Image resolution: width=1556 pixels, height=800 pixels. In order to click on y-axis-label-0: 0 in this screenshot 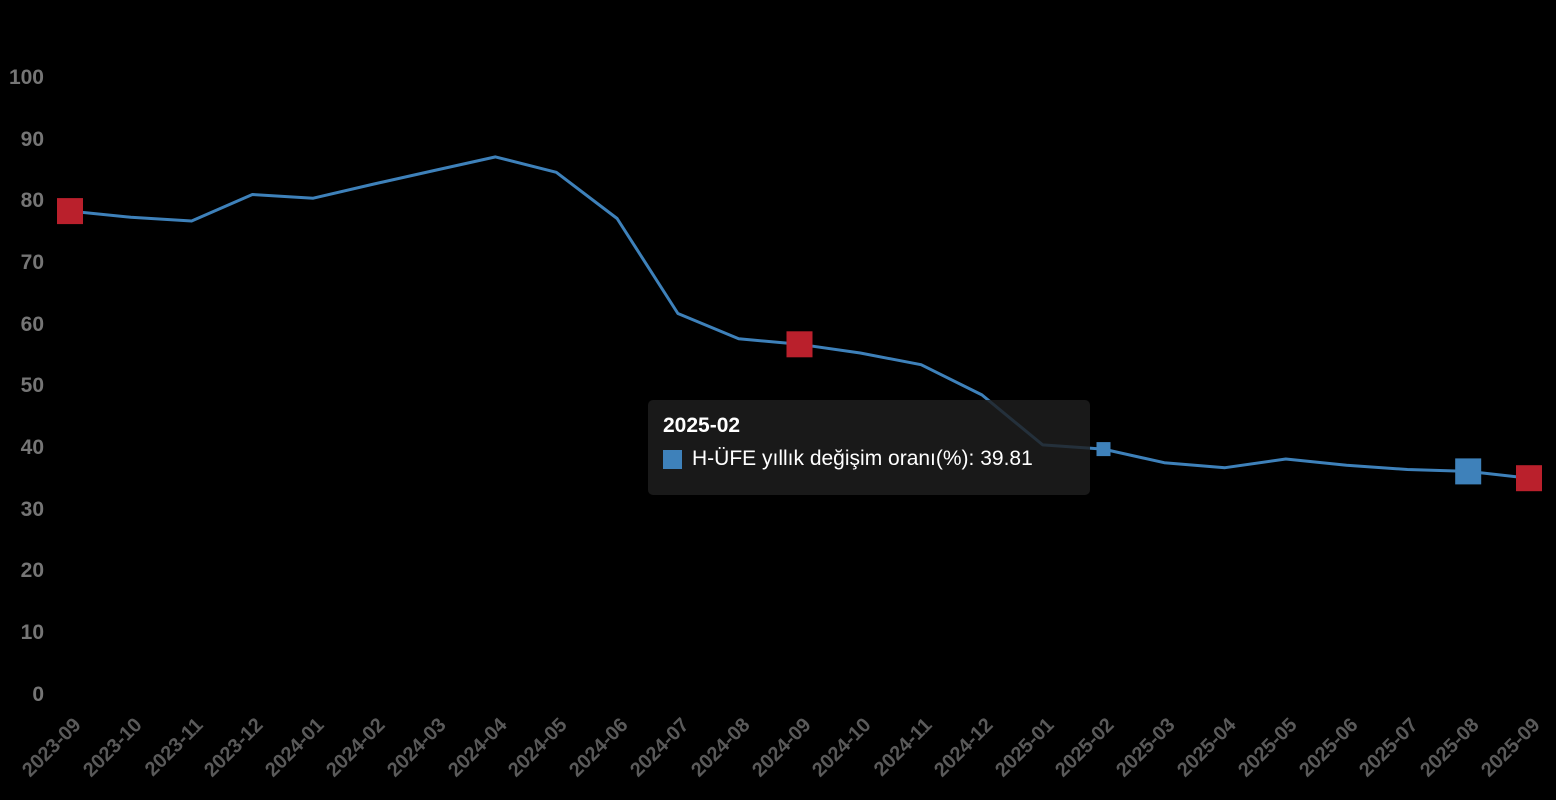, I will do `click(38, 694)`.